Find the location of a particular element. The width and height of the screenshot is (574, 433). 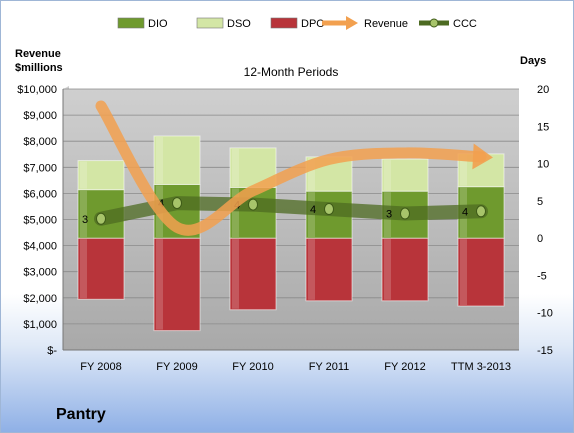

legend-swatch-arrowhead is located at coordinates (352, 23).